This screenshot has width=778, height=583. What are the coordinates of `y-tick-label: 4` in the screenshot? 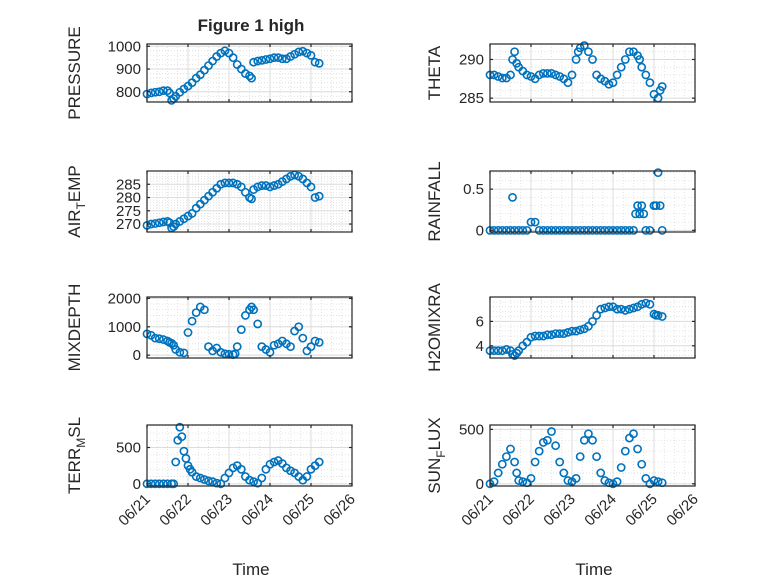 It's located at (480, 346).